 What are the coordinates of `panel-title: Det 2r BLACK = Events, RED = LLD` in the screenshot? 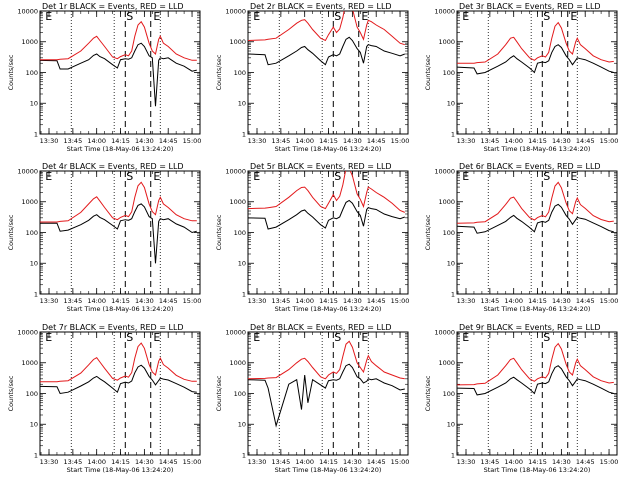 It's located at (321, 6).